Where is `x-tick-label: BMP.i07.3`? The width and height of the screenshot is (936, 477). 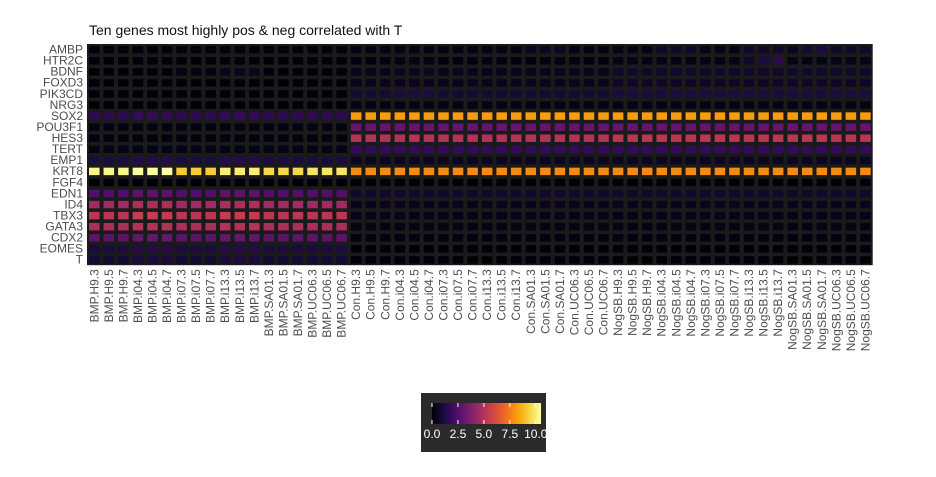
x-tick-label: BMP.i07.3 is located at coordinates (182, 296).